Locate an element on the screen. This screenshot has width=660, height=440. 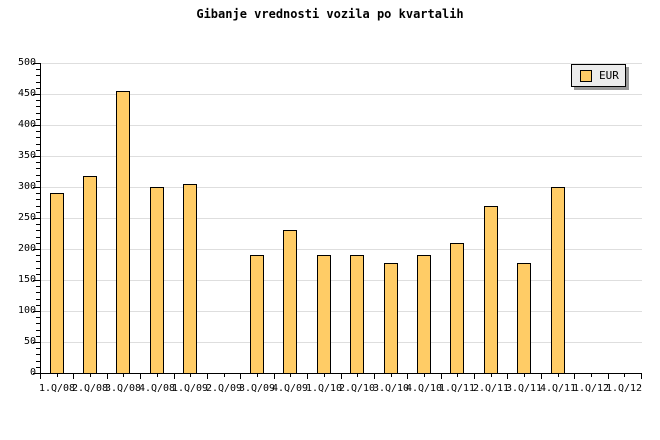
x-tick-label: 1.Q/12 is located at coordinates (591, 388).